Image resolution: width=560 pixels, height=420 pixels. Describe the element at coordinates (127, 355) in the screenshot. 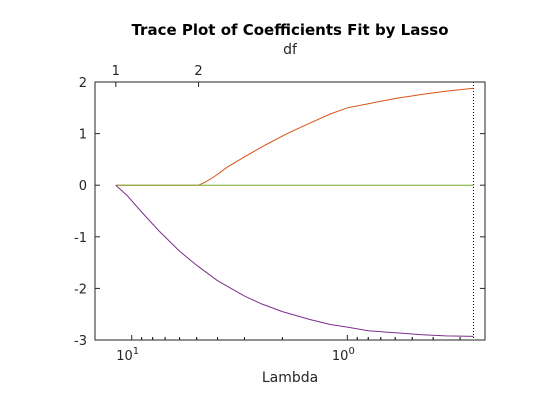

I see `x-tick-label: 10¹` at that location.